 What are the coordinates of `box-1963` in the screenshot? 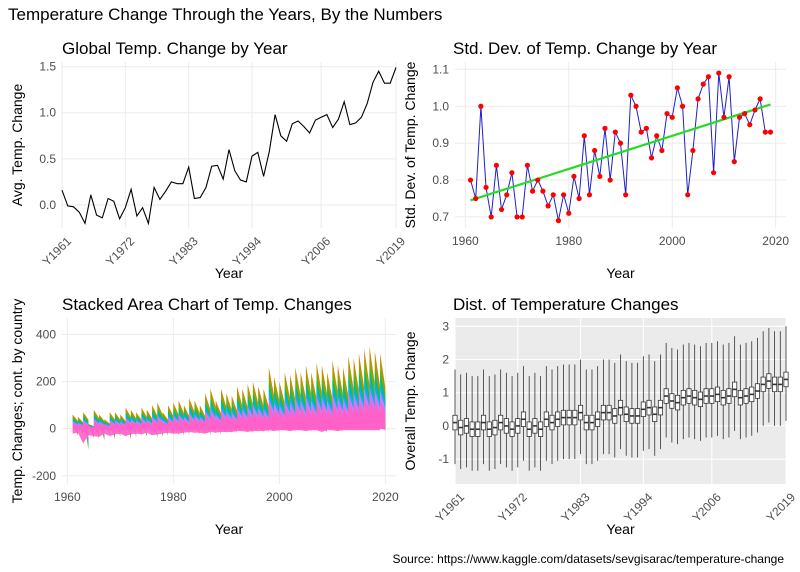 It's located at (466, 420).